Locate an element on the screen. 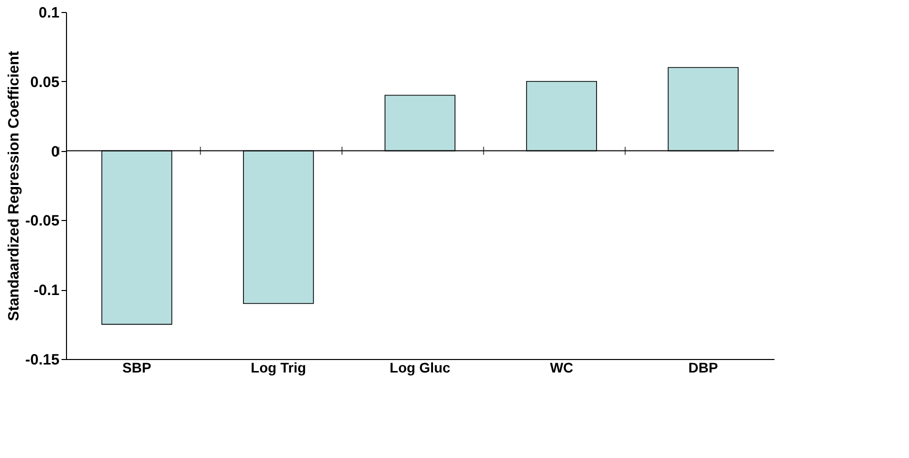 The width and height of the screenshot is (909, 458). x-tick-label: Log Trig is located at coordinates (278, 368).